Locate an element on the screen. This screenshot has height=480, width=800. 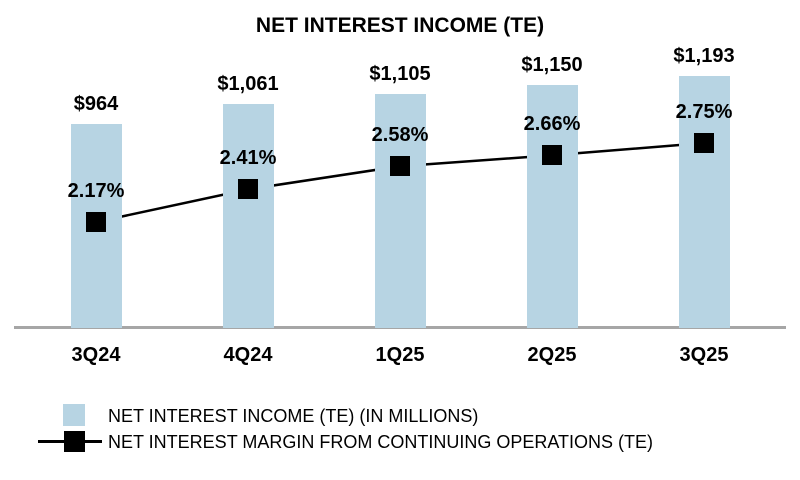
line-marker-4Q24 is located at coordinates (248, 189).